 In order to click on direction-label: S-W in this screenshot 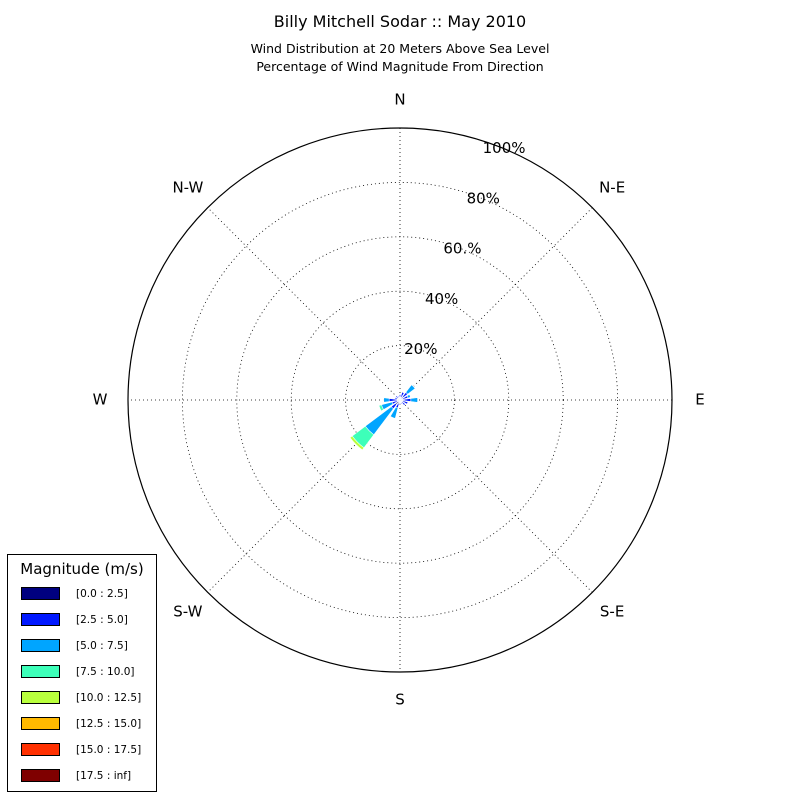, I will do `click(187, 612)`.